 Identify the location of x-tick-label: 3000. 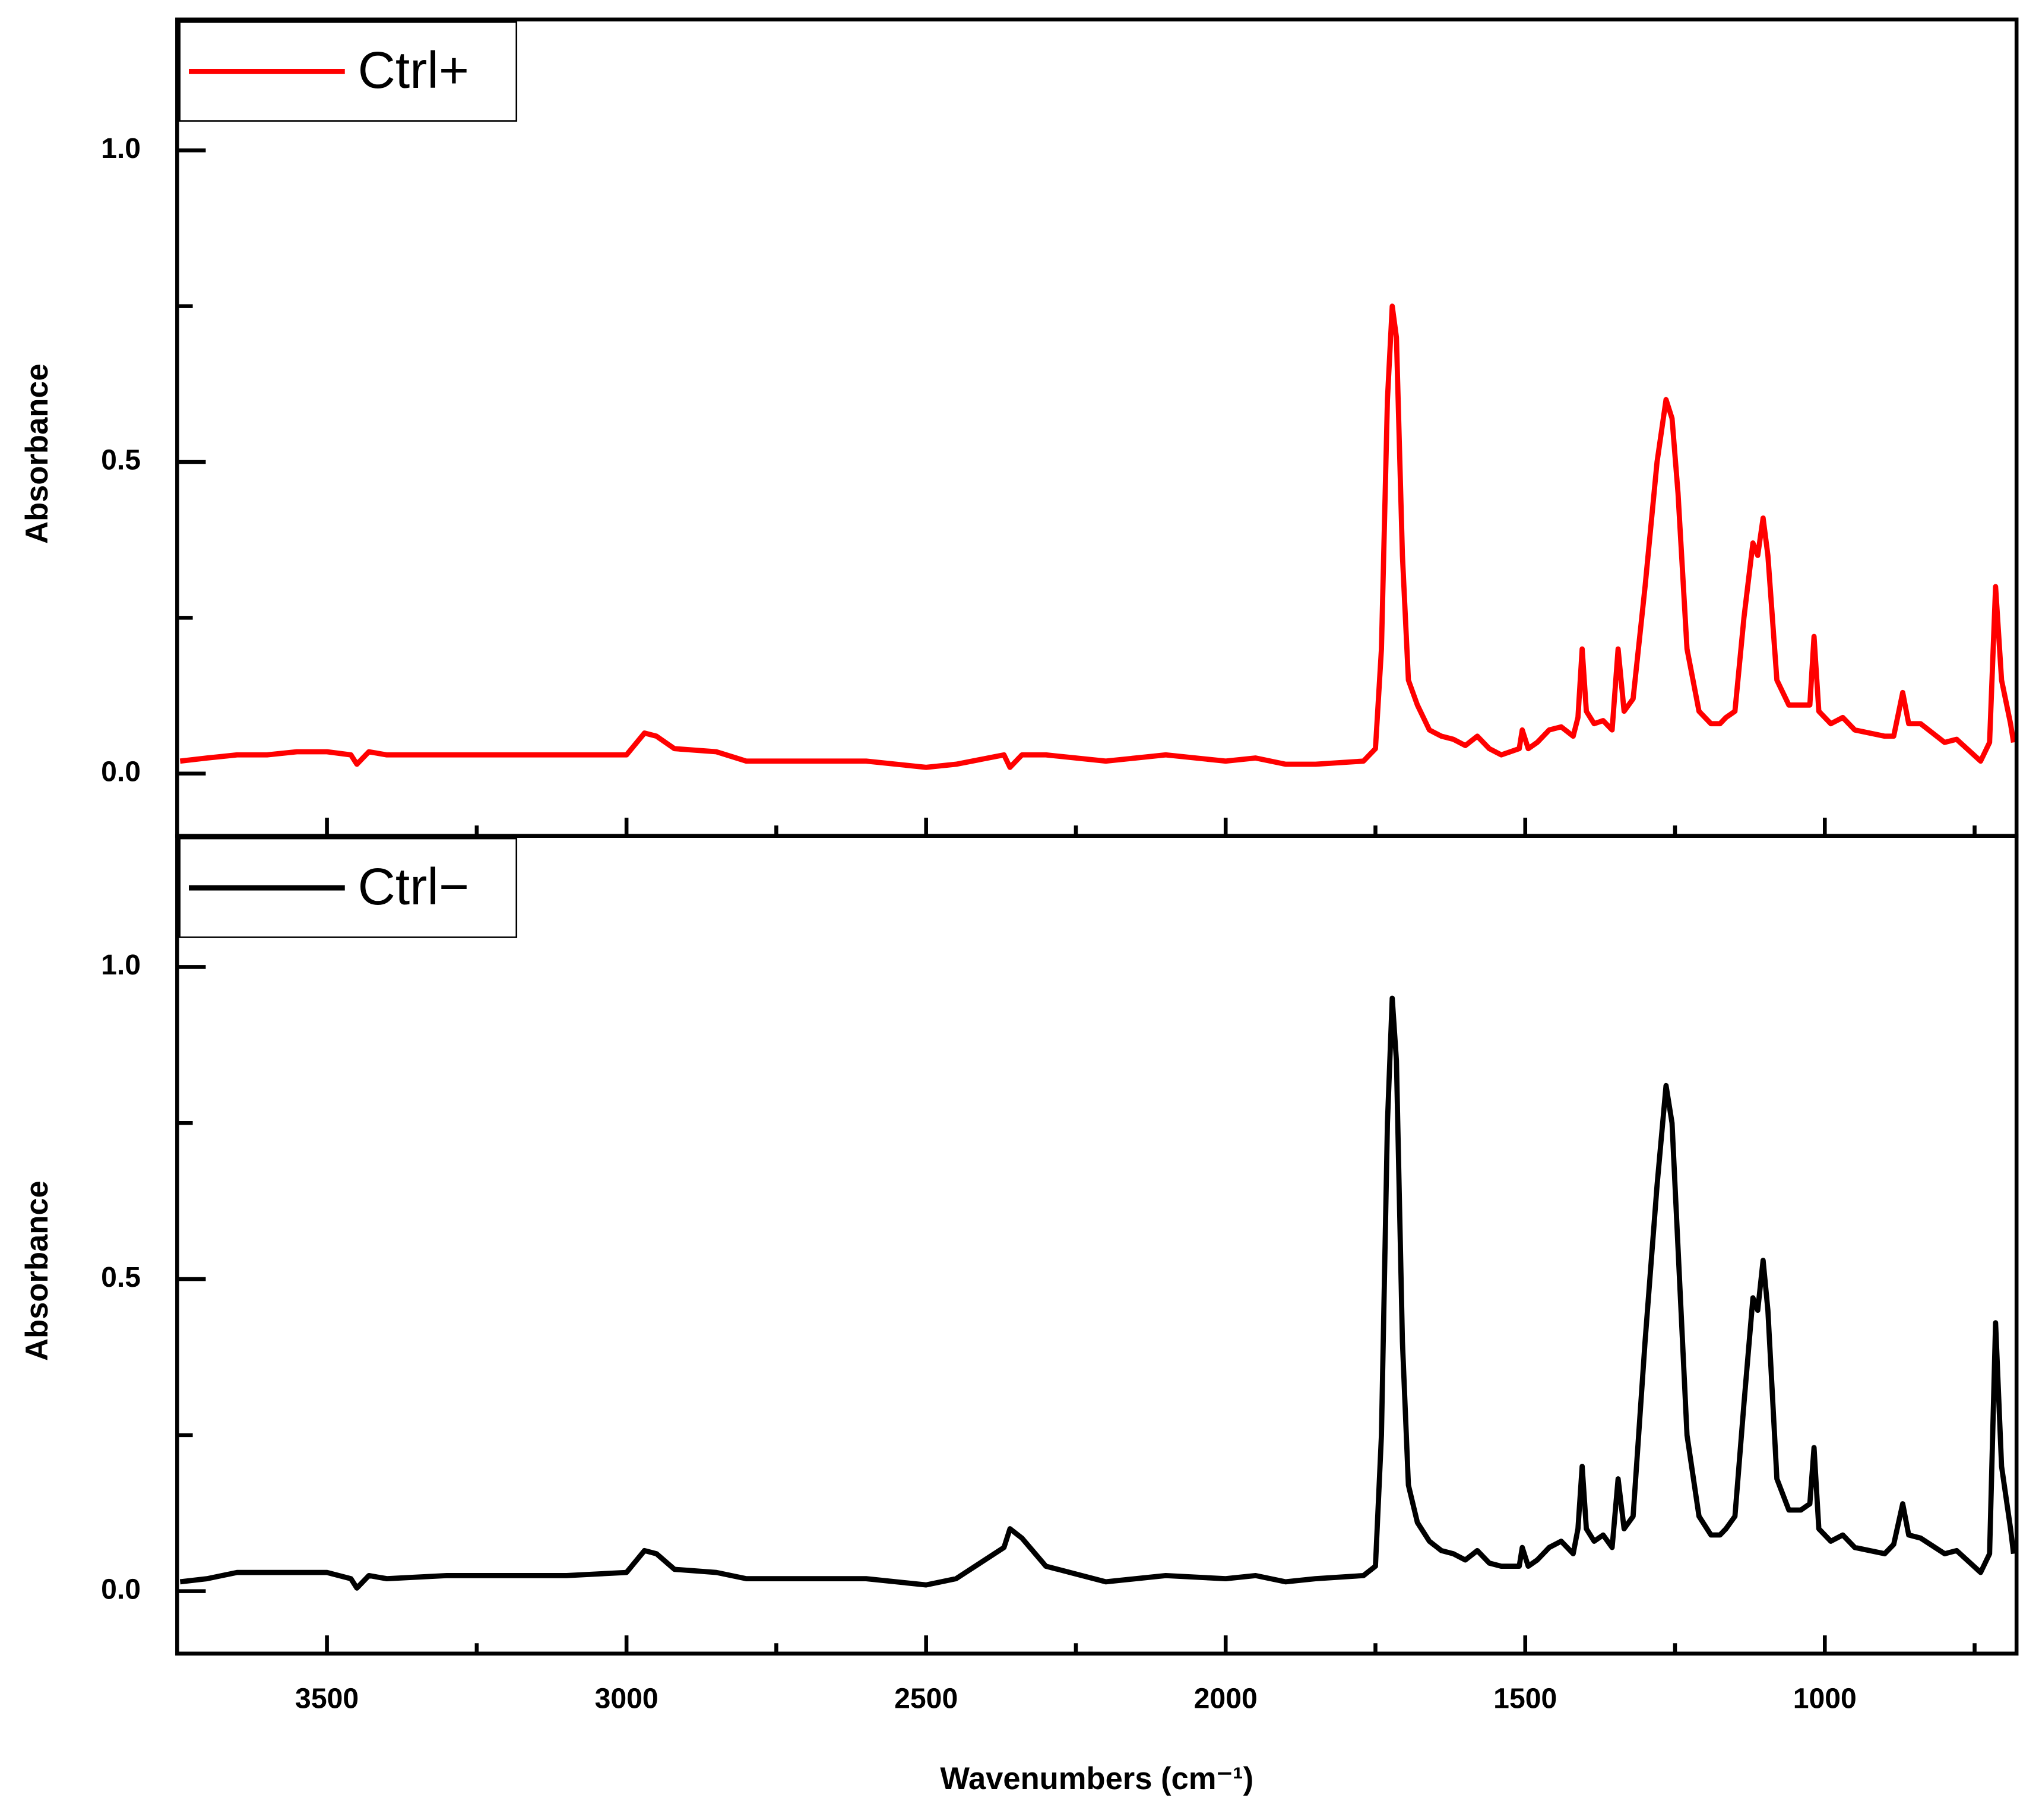
(626, 1698).